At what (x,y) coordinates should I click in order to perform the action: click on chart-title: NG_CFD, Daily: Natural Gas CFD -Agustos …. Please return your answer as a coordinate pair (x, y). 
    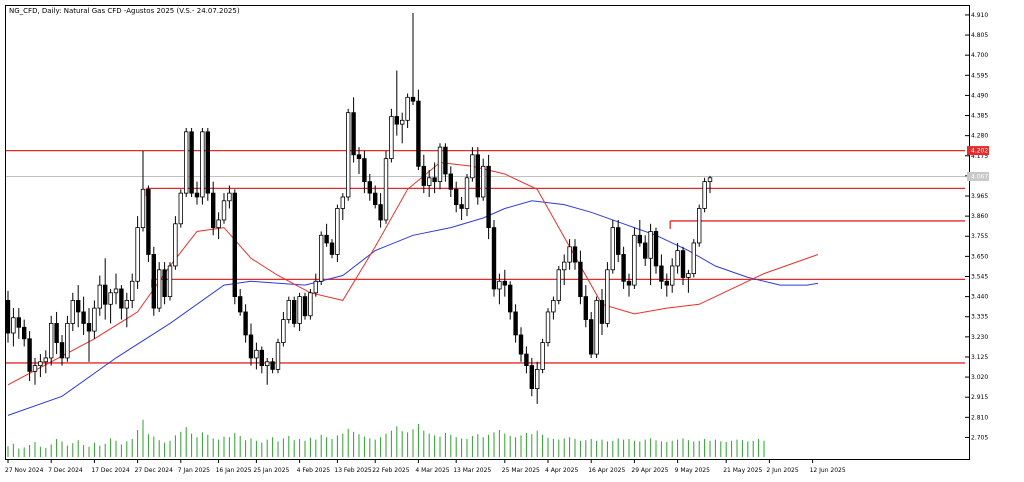
    Looking at the image, I should click on (124, 11).